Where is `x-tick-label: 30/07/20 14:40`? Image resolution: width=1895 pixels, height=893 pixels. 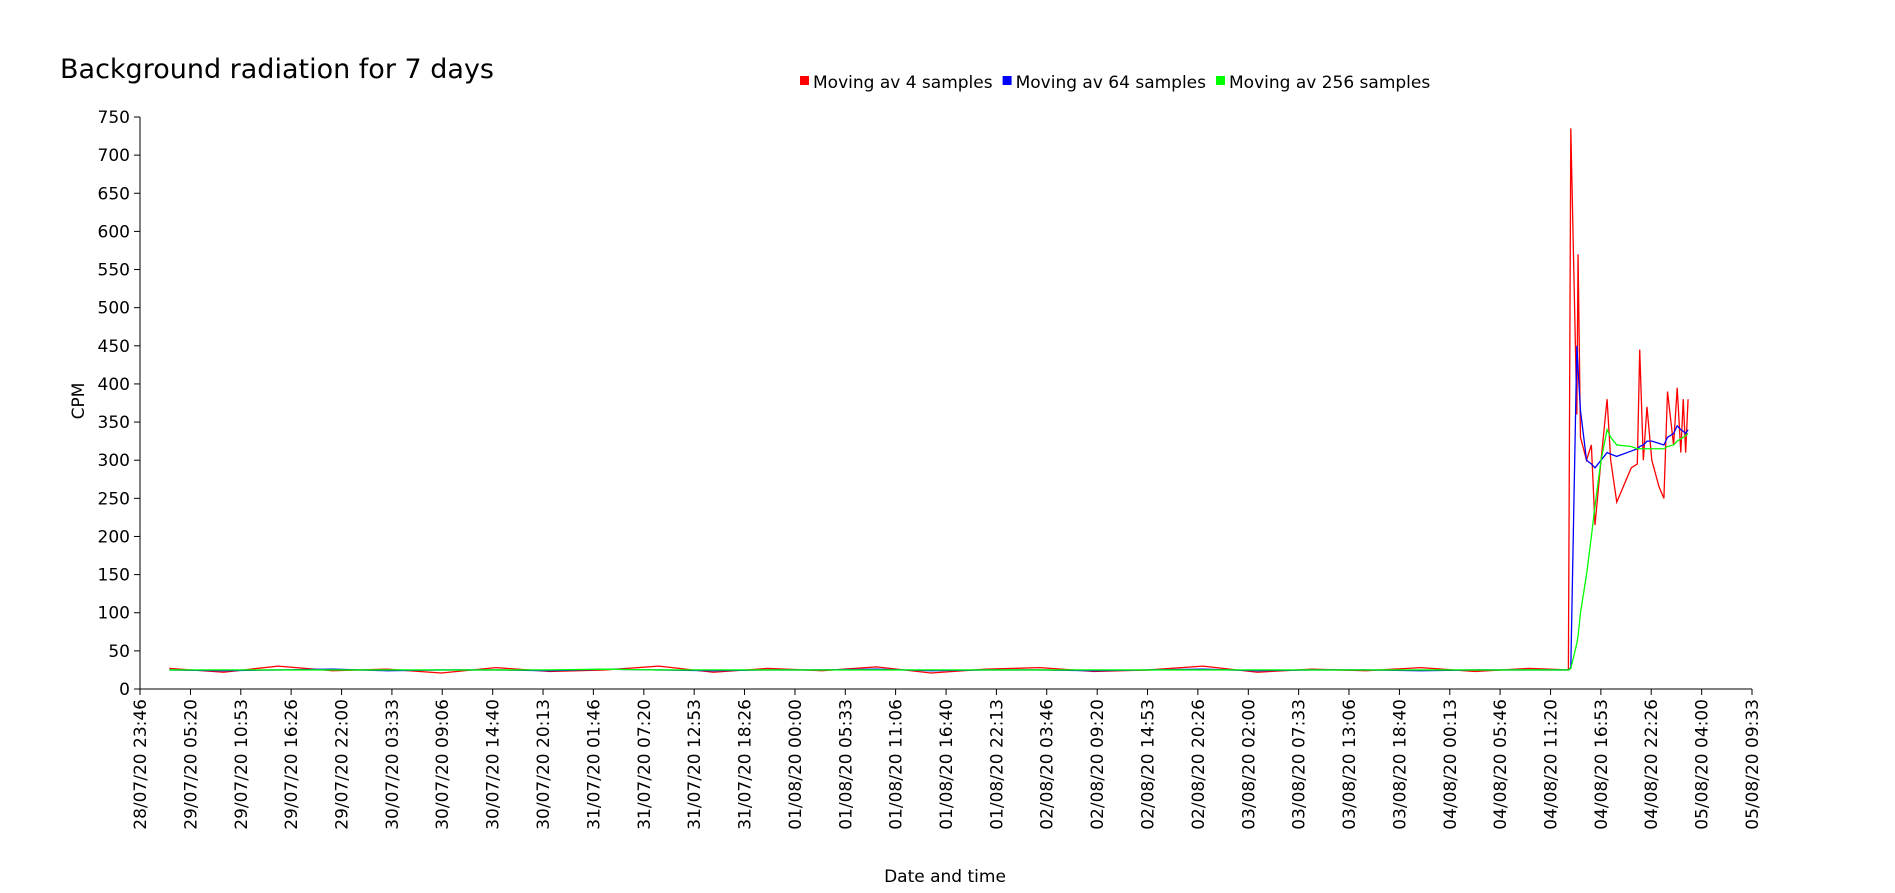
x-tick-label: 30/07/20 14:40 is located at coordinates (494, 764).